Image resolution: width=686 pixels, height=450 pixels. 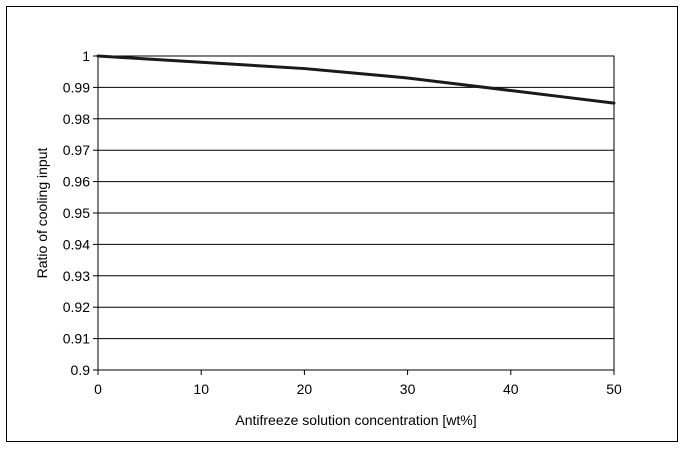 I want to click on y-tick-label: 0.97, so click(x=76, y=150).